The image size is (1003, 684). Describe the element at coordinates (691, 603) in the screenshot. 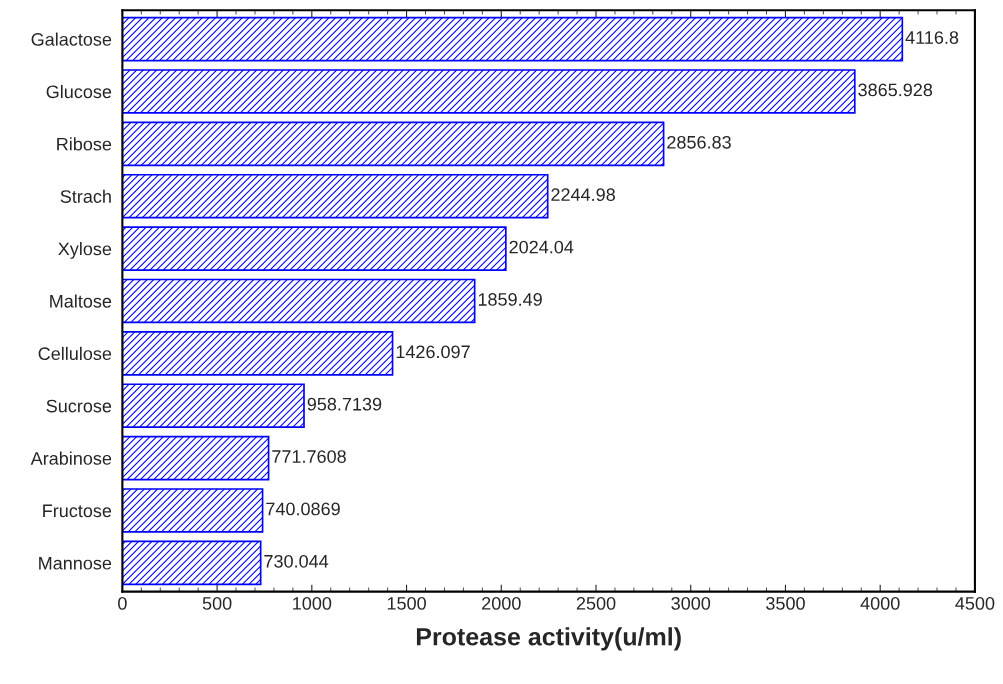

I see `x-tick-label: 3000` at that location.